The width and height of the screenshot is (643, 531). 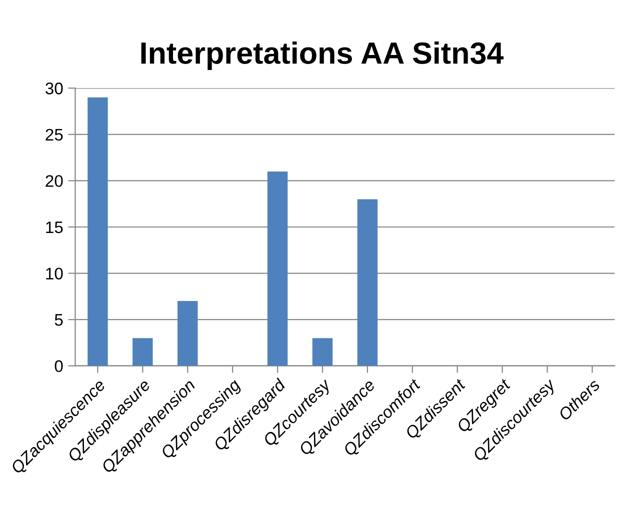 I want to click on y-tick-label: 0, so click(x=58, y=366).